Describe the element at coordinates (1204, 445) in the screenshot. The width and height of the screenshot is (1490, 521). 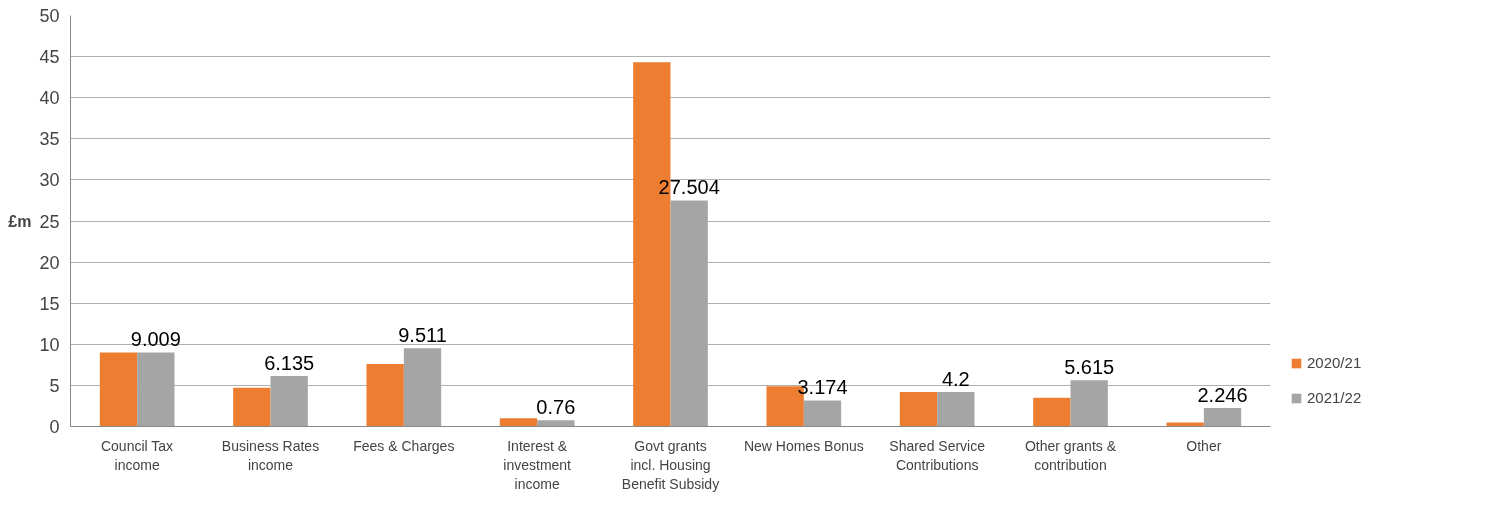
I see `x-tick-label: Other` at that location.